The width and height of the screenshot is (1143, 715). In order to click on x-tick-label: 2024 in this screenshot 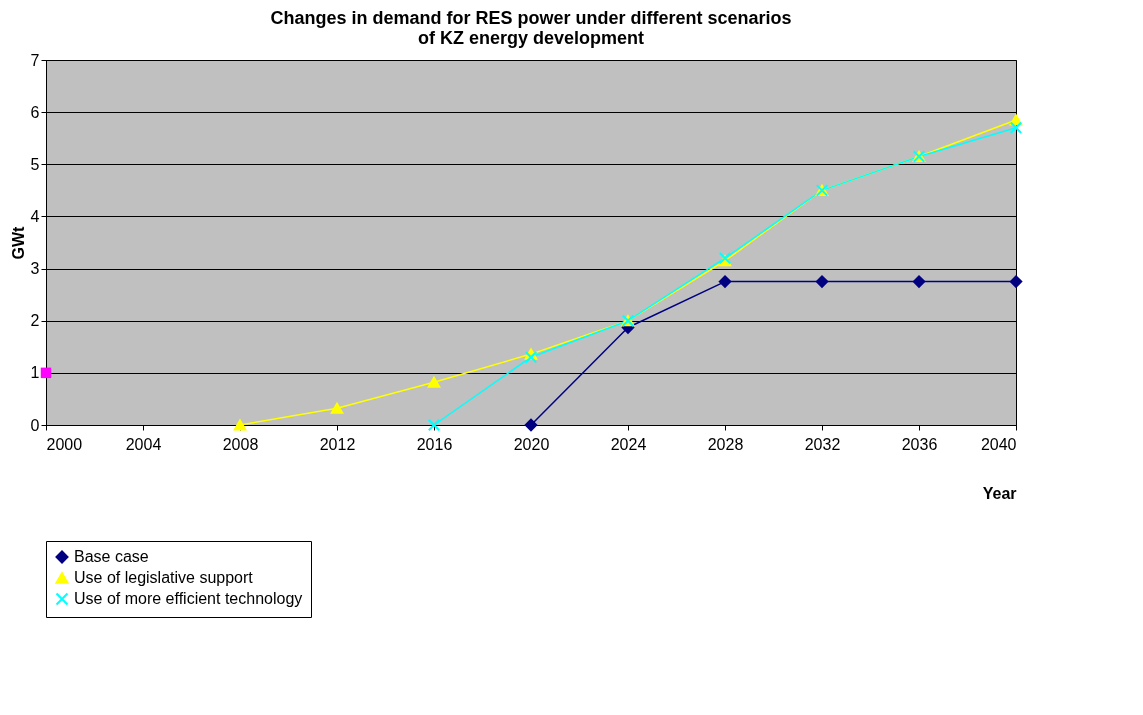, I will do `click(628, 444)`.